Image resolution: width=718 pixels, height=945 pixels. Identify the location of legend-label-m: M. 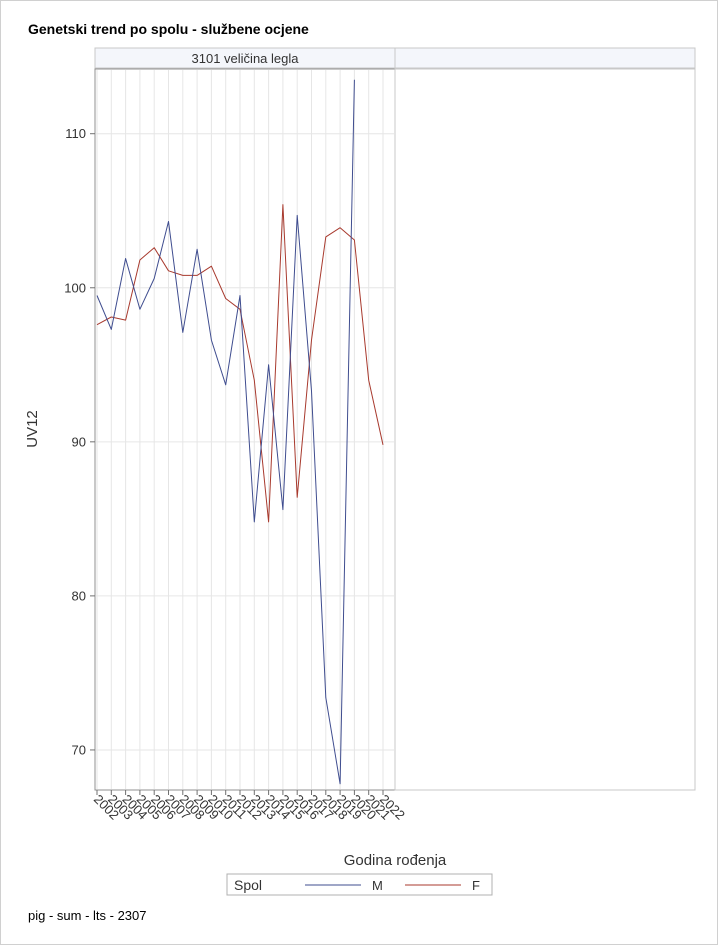
(377, 885).